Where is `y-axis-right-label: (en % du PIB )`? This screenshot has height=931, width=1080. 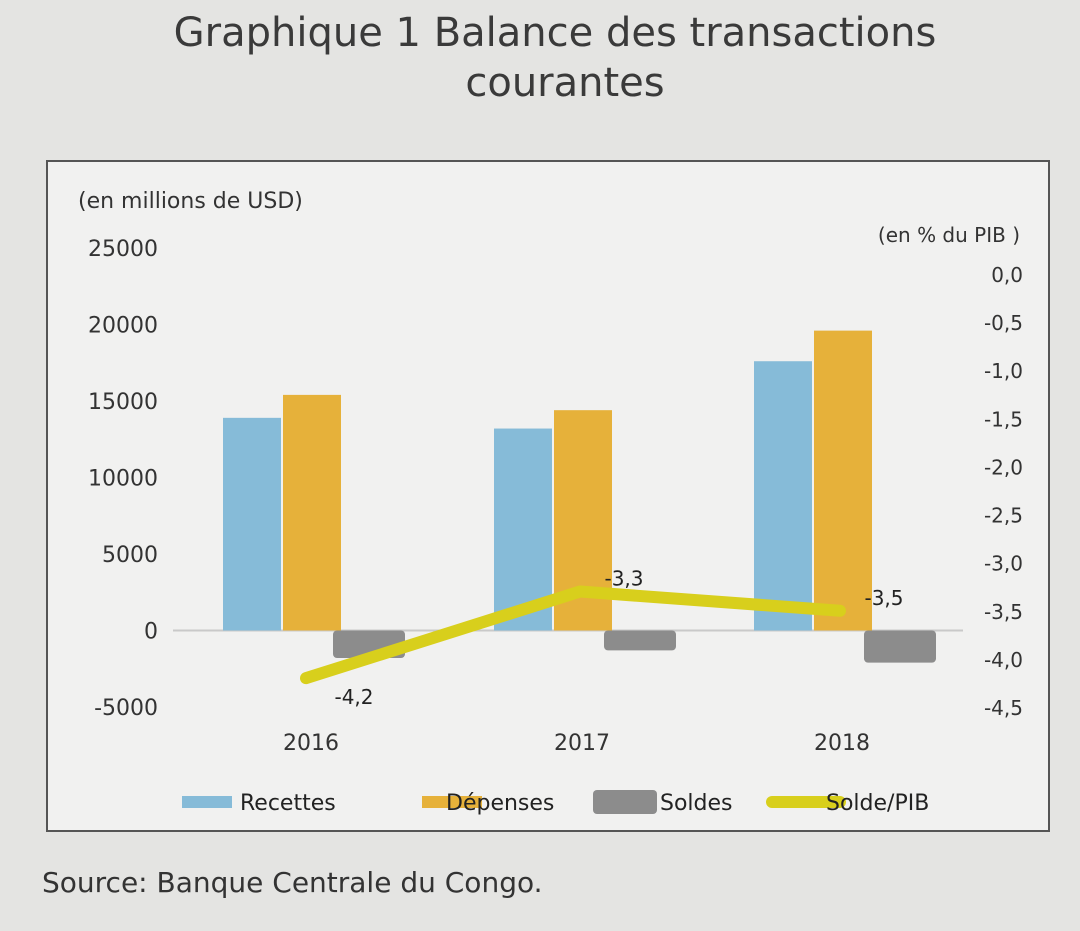 y-axis-right-label: (en % du PIB ) is located at coordinates (949, 235).